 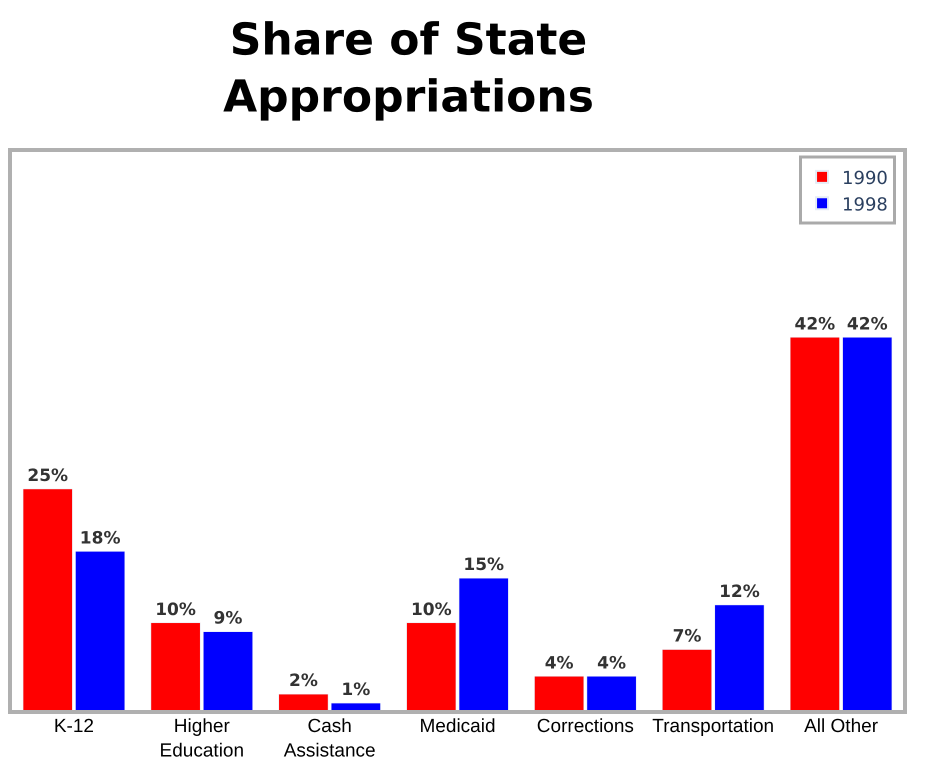 I want to click on data-label: 1%, so click(x=355, y=690).